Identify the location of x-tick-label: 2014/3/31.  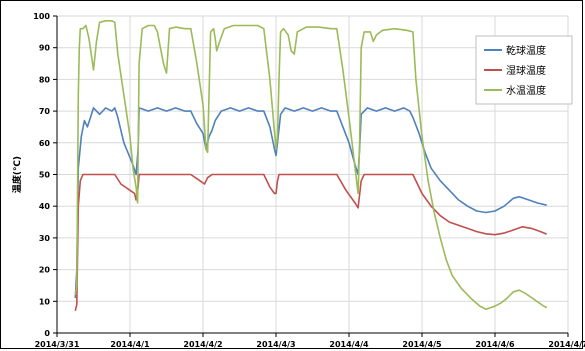
(57, 344).